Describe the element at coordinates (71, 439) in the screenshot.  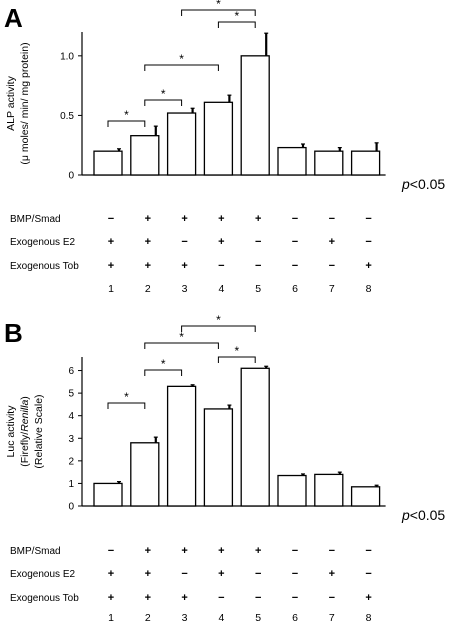
I see `y-tick-label: 3` at that location.